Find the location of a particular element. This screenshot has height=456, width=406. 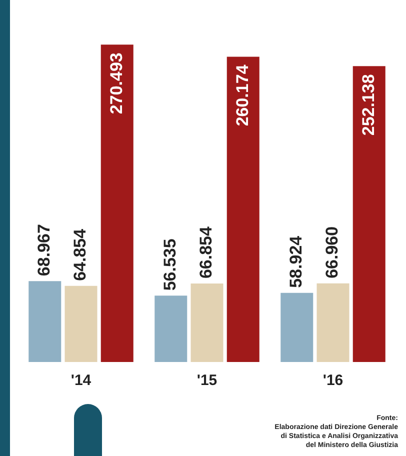

data-label: 64.854 is located at coordinates (80, 254).